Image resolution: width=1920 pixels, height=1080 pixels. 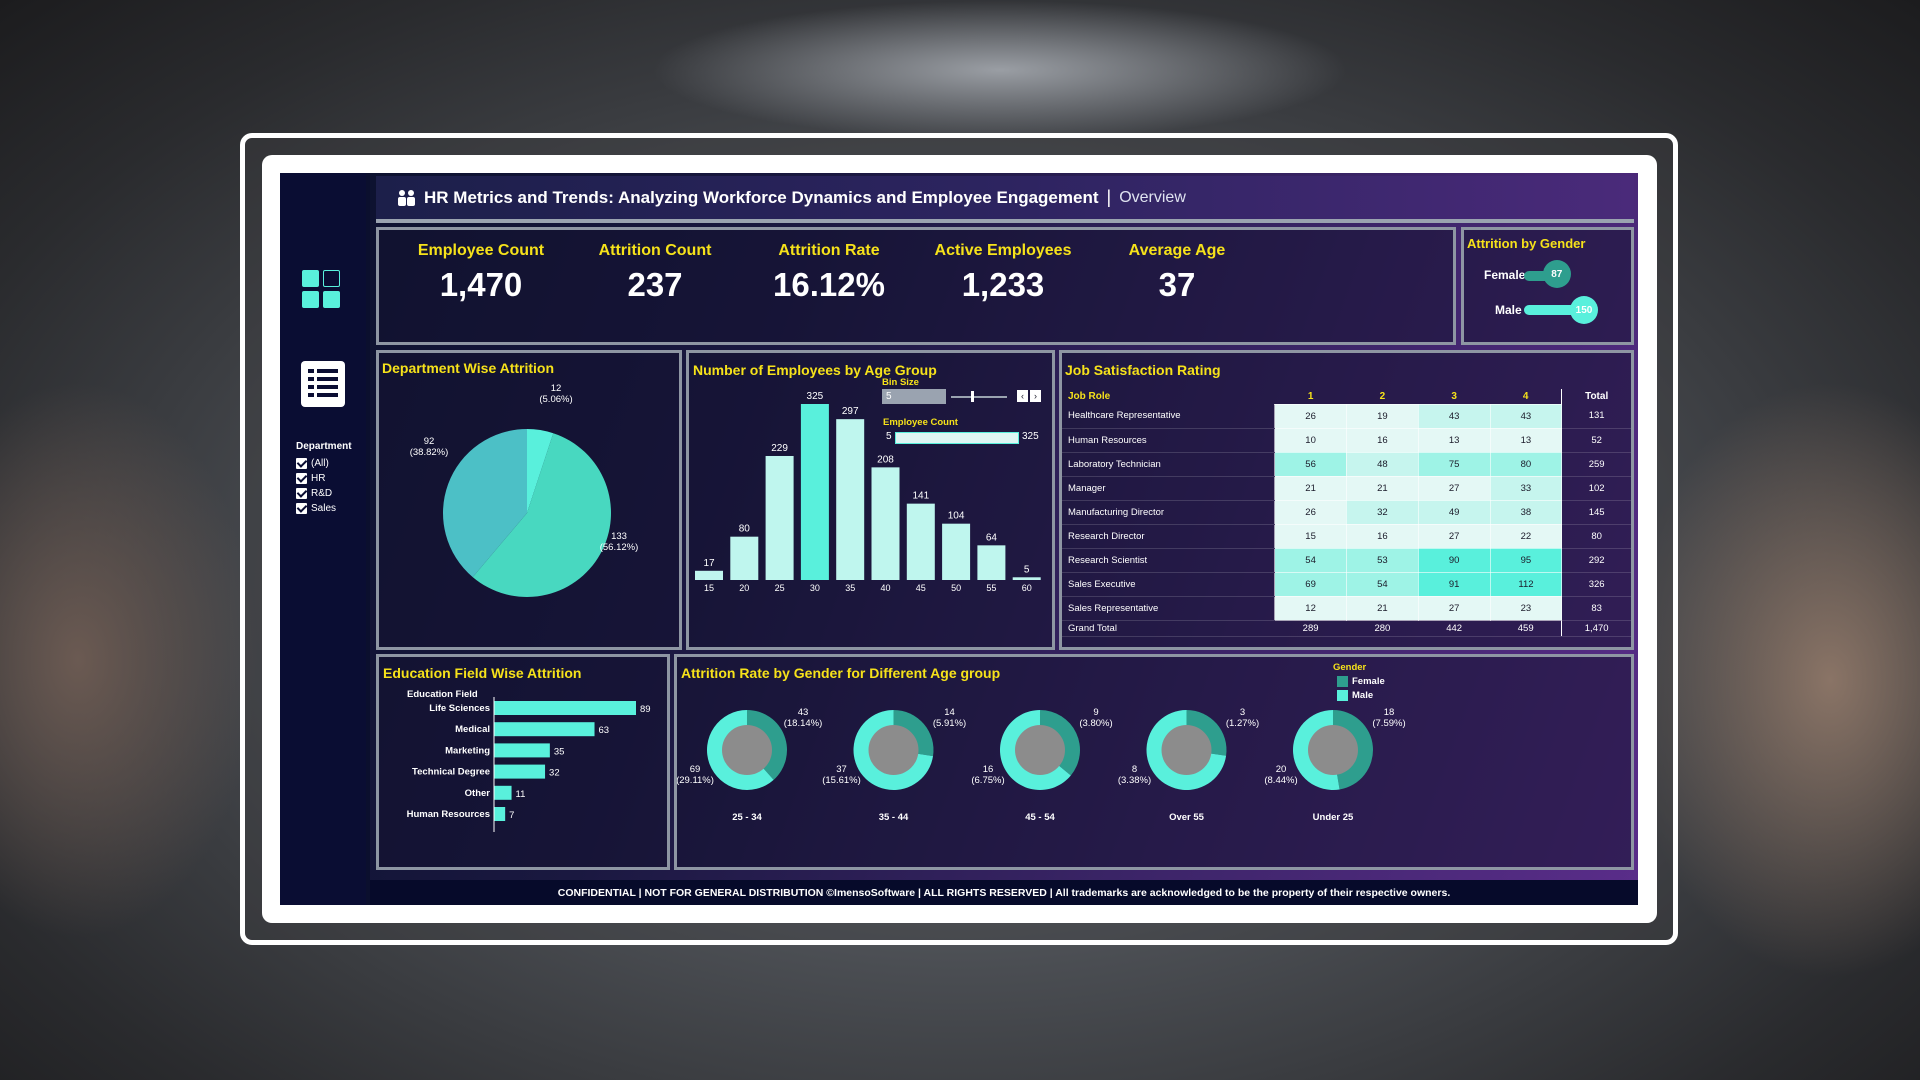 I want to click on job-role-cell: Healthcare Representative, so click(x=1168, y=416).